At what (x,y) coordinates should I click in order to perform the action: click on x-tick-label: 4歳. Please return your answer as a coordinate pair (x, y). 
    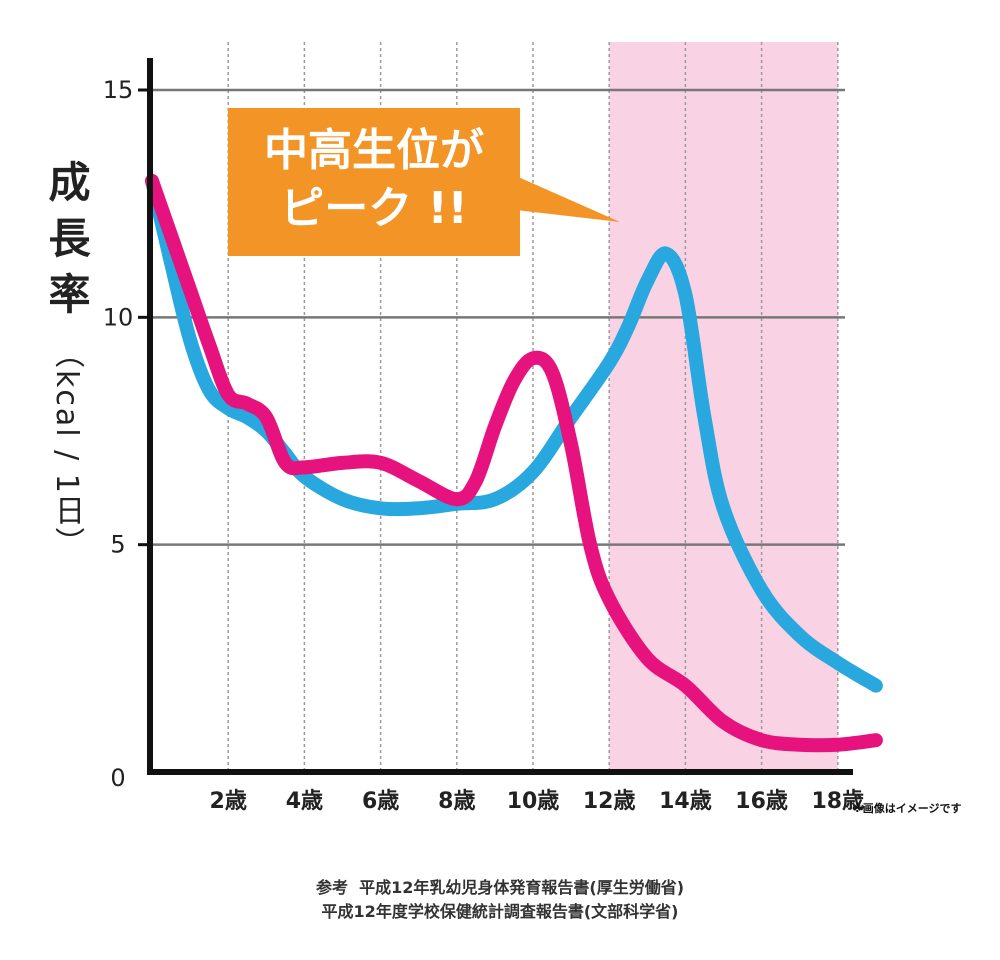
    Looking at the image, I should click on (304, 801).